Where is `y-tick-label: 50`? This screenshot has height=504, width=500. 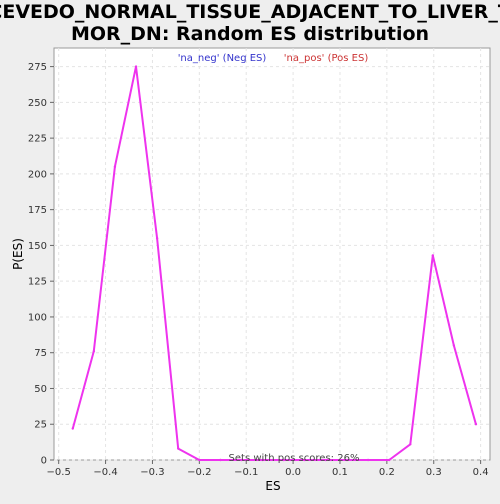 y-tick-label: 50 is located at coordinates (40, 389).